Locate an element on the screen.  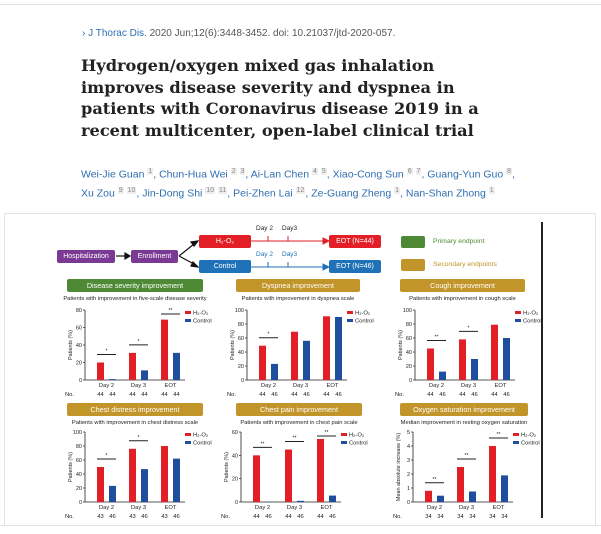
y-tick-label: 100 is located at coordinates (407, 311).